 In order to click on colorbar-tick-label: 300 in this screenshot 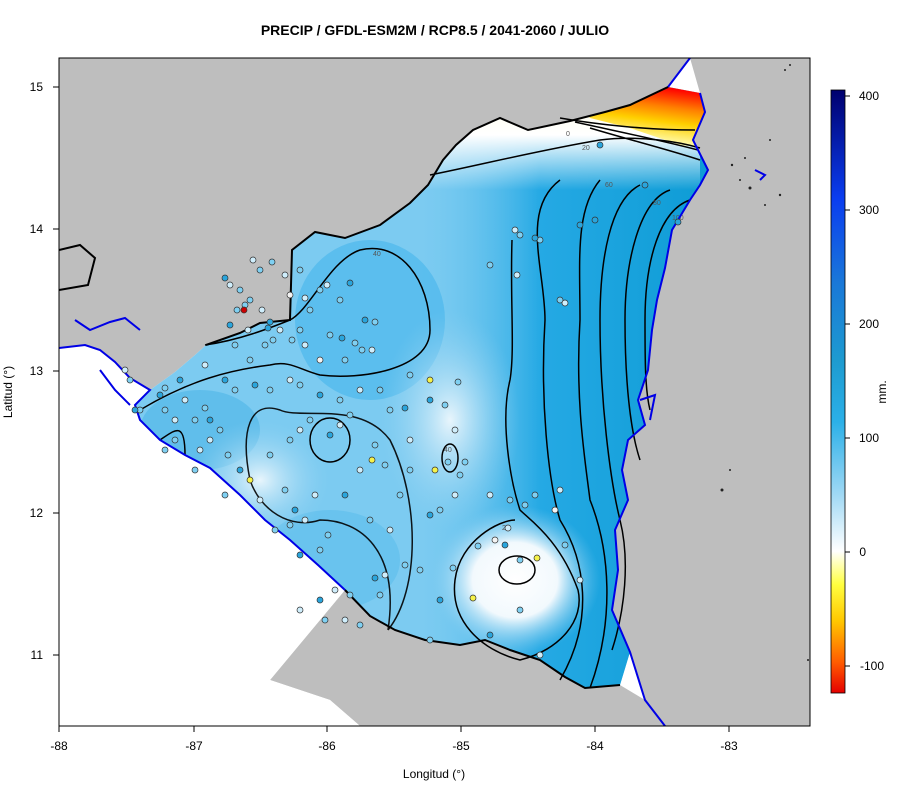, I will do `click(869, 210)`.